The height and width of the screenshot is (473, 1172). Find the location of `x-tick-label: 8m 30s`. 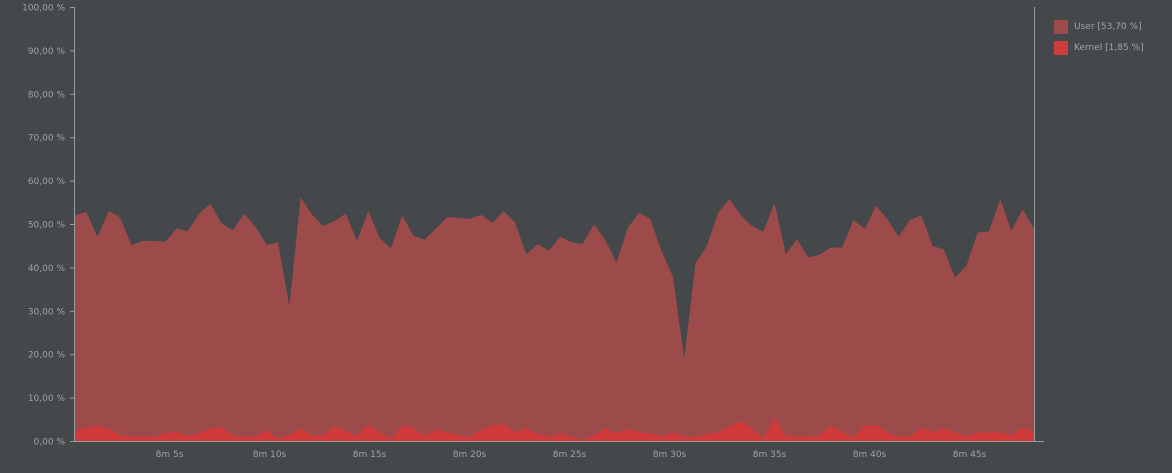

x-tick-label: 8m 30s is located at coordinates (670, 455).